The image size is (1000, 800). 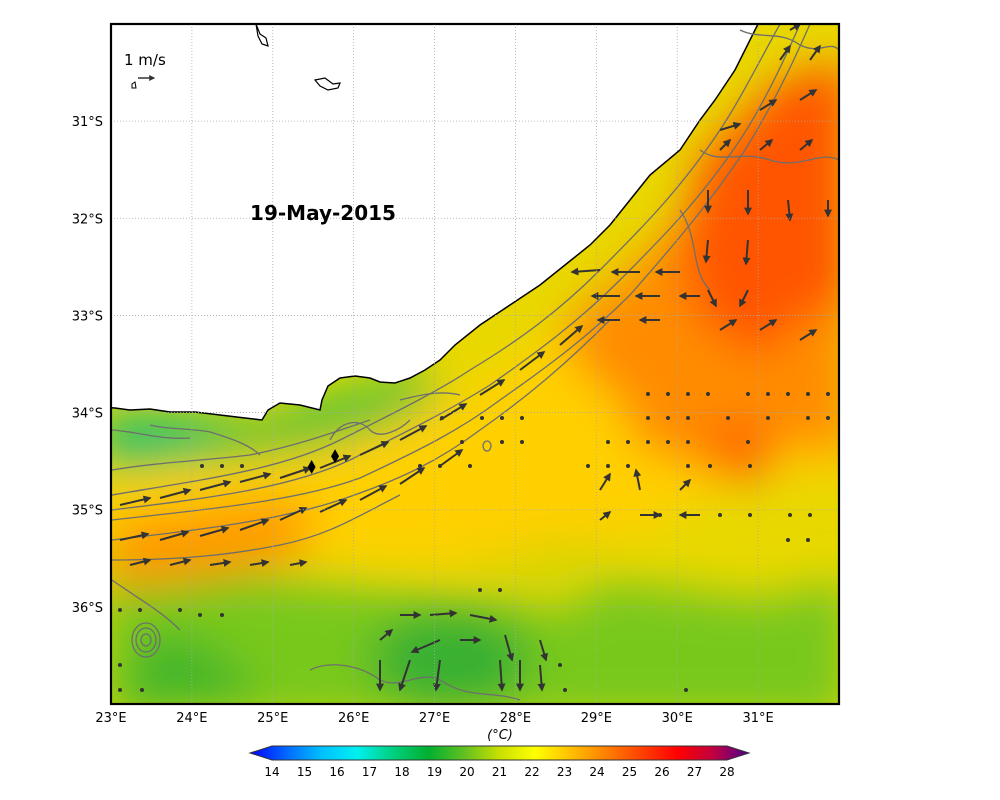 What do you see at coordinates (369, 772) in the screenshot?
I see `colorbar-tick-label: 17` at bounding box center [369, 772].